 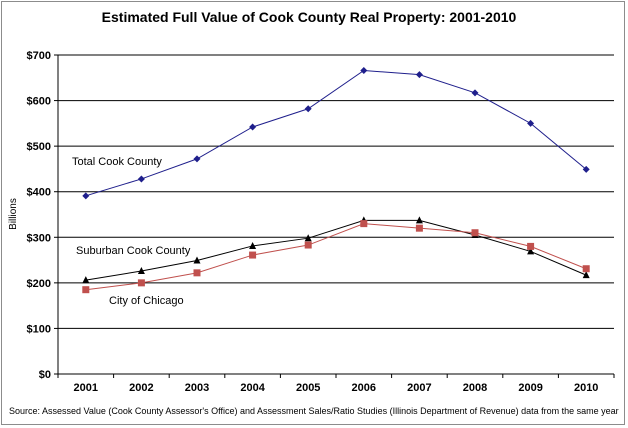 I want to click on y-tick-label: $300, so click(x=39, y=238).